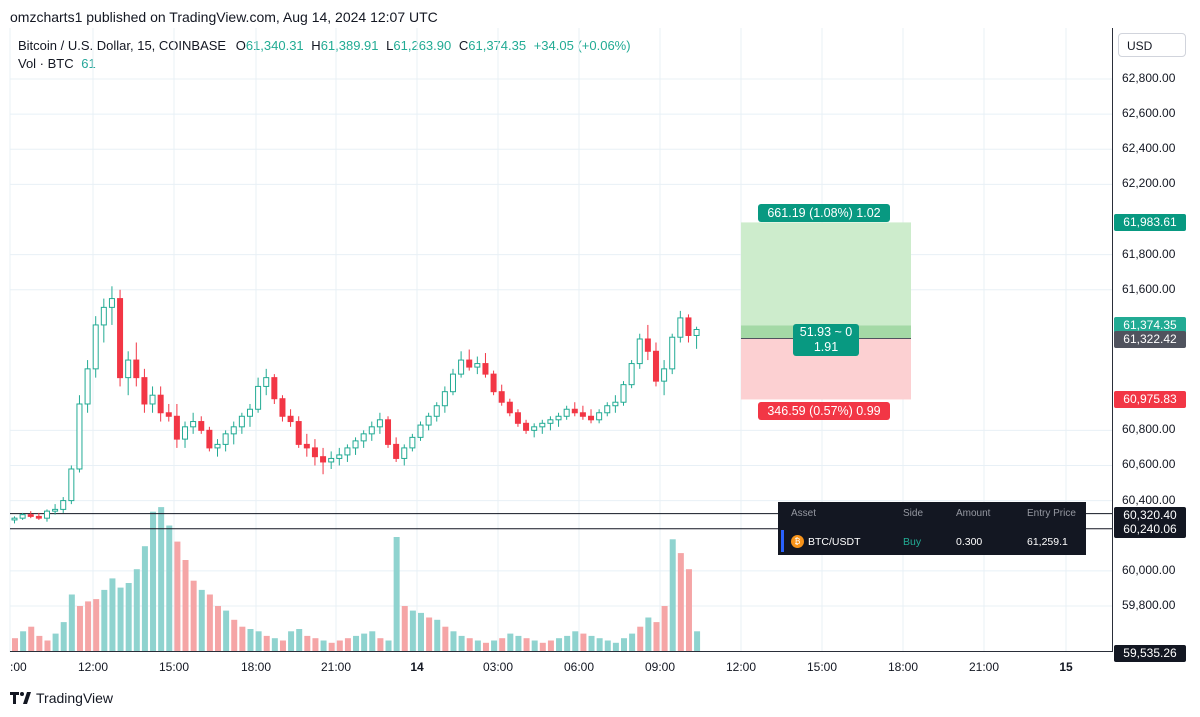  What do you see at coordinates (1149, 113) in the screenshot?
I see `y-axis-tick: 62,600.00` at bounding box center [1149, 113].